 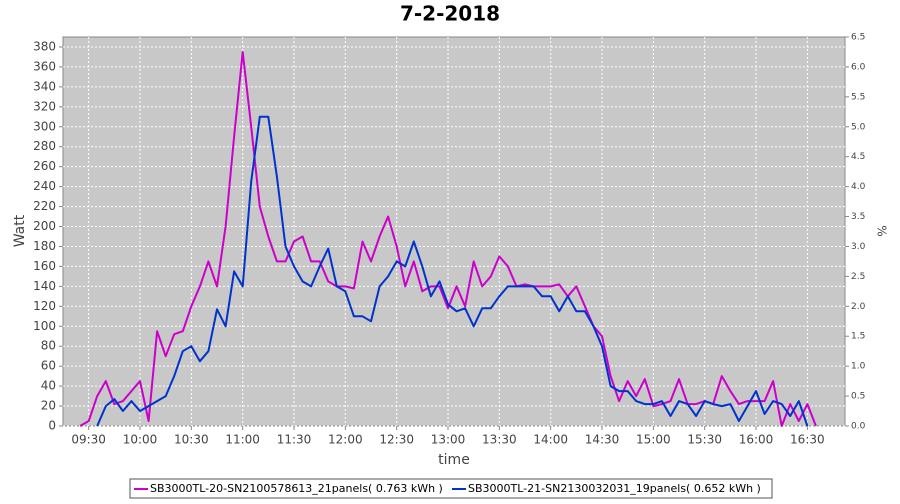 I want to click on x-tick-label: 11:00, so click(x=242, y=440).